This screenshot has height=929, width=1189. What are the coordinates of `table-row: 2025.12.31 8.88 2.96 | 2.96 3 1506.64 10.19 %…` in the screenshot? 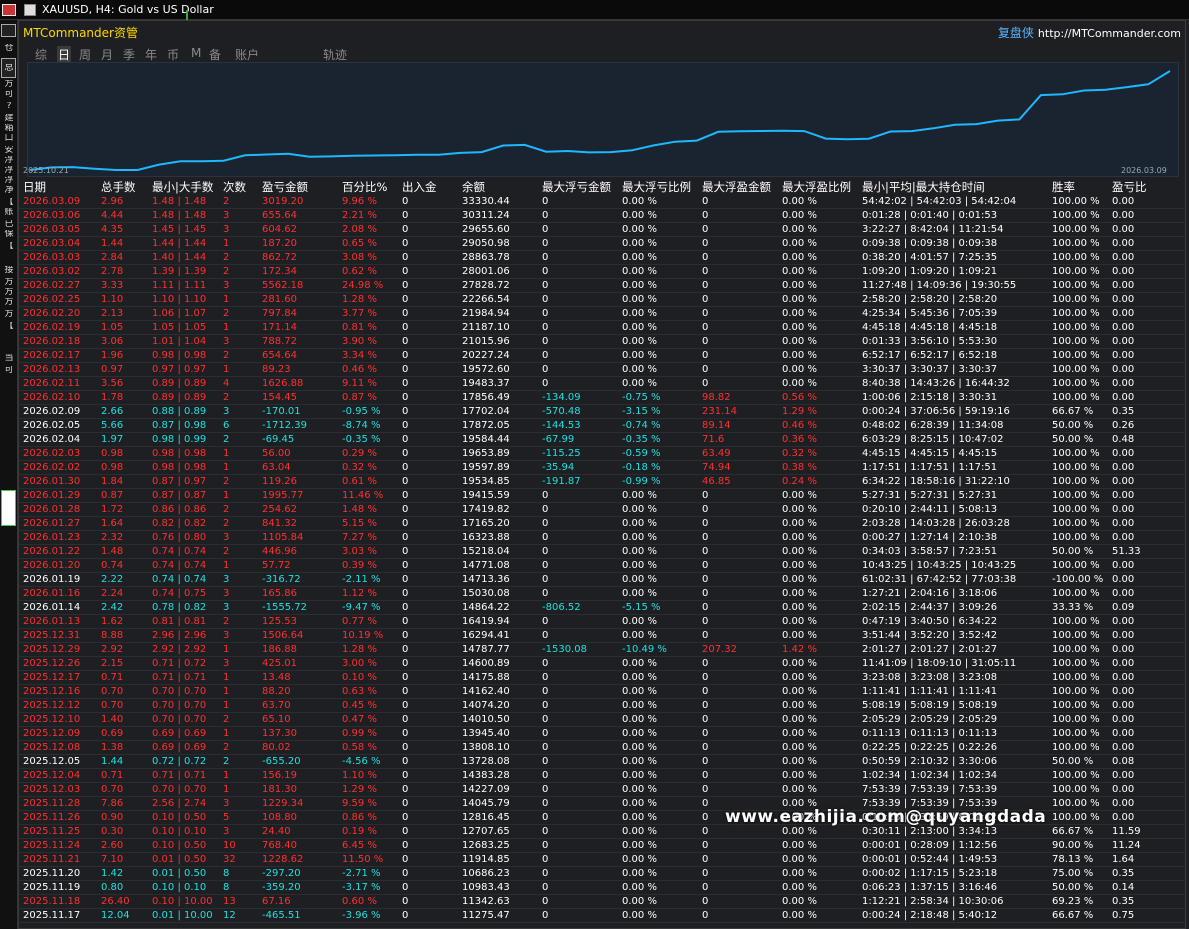 It's located at (603, 636).